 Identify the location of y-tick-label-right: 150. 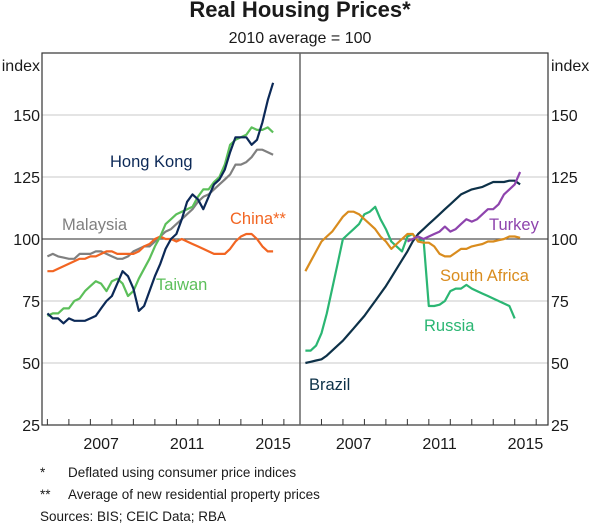
(564, 116).